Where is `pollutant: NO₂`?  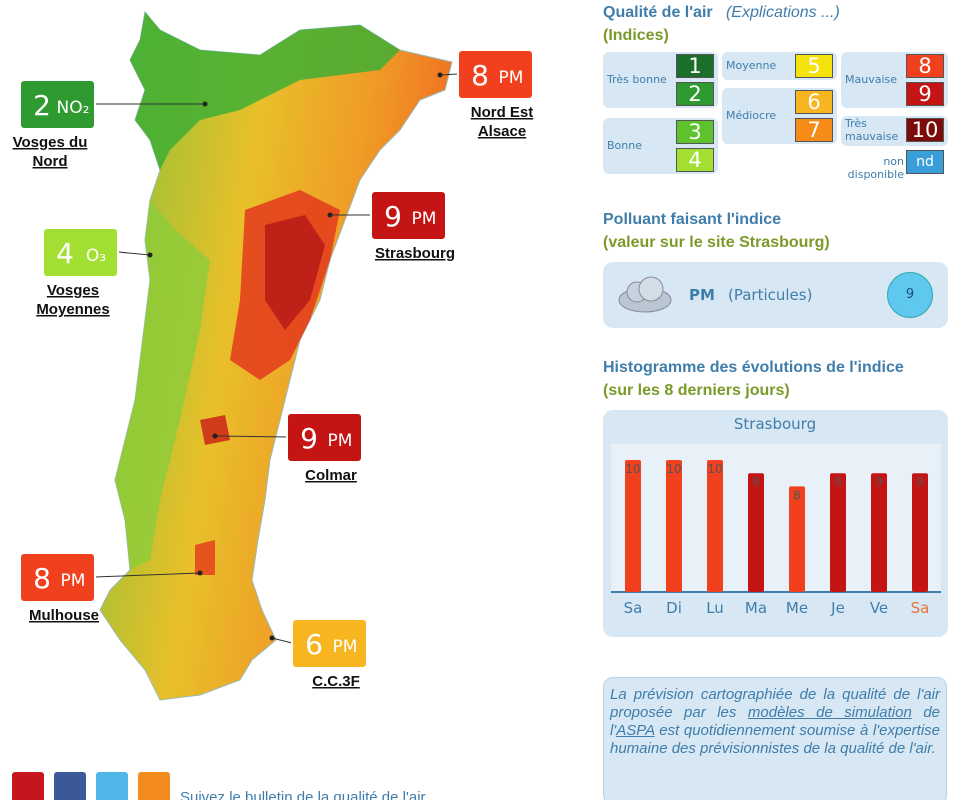 pollutant: NO₂ is located at coordinates (73, 108).